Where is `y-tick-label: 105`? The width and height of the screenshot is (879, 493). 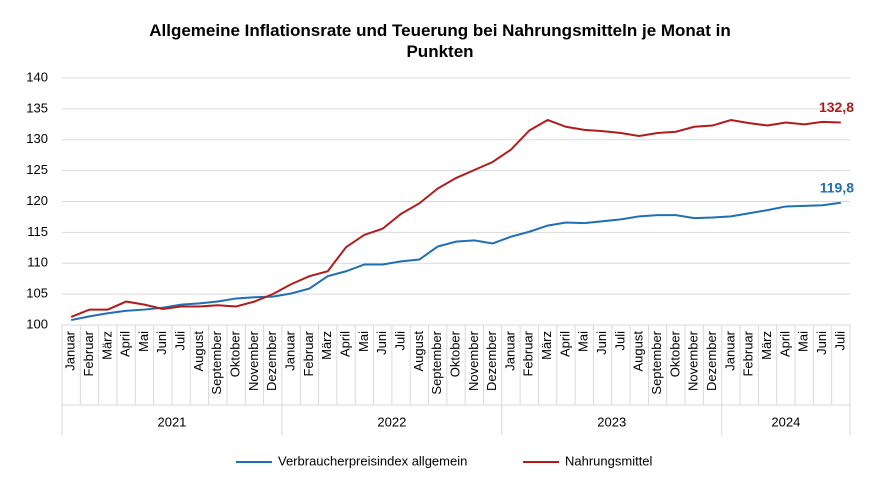 y-tick-label: 105 is located at coordinates (37, 293).